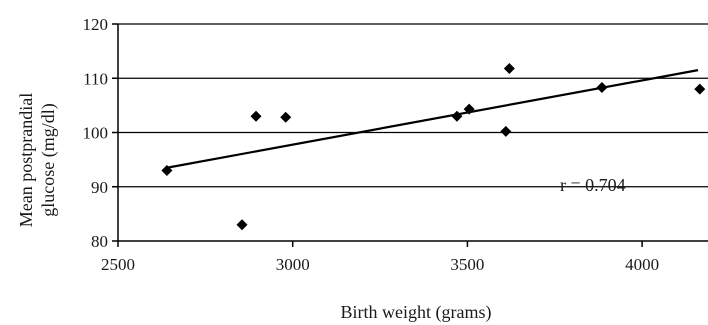  I want to click on correlation-annotation: r = 0.704, so click(593, 185).